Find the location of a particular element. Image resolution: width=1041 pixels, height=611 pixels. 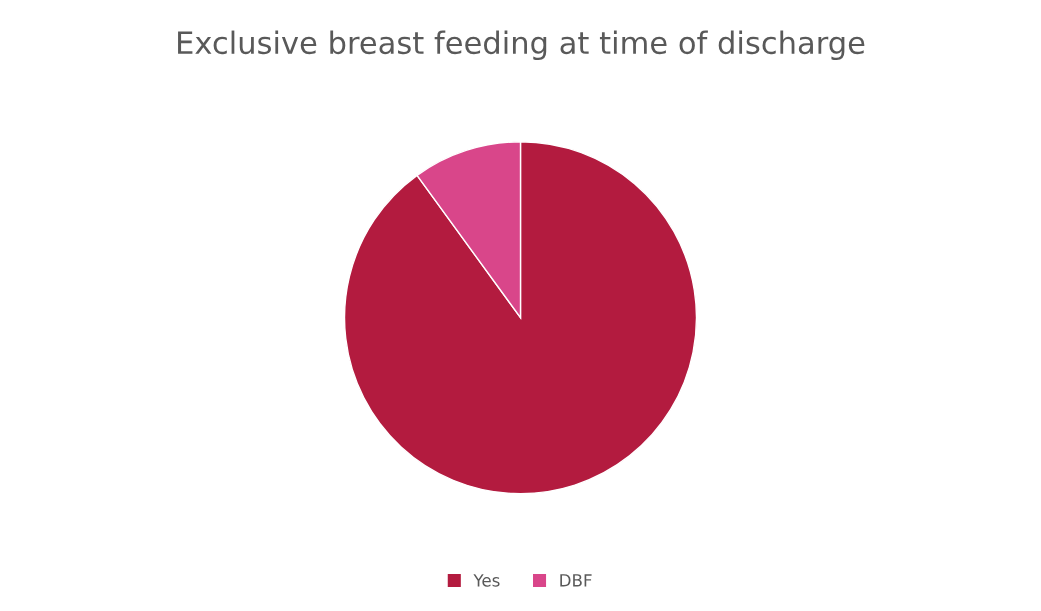

legend-label: DBF is located at coordinates (576, 580).